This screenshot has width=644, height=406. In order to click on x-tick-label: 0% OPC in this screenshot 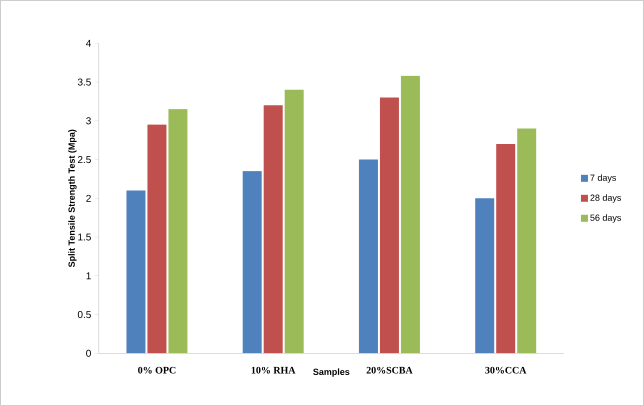, I will do `click(157, 370)`.